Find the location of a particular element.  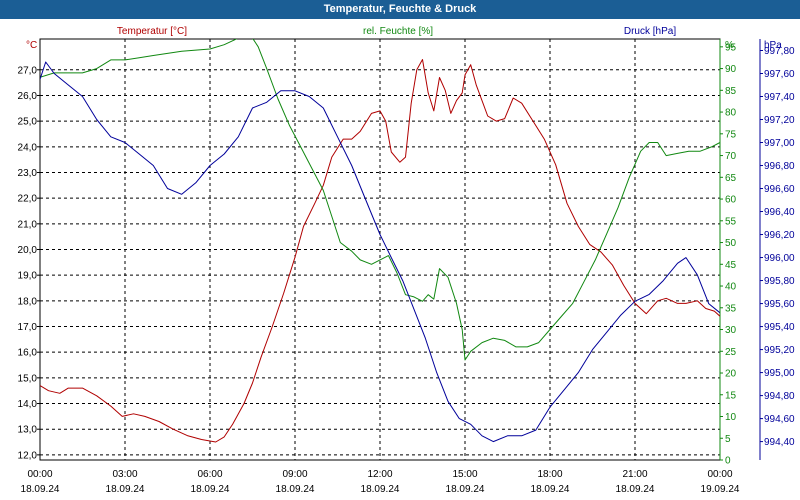

humidity-tick-label: 45 is located at coordinates (731, 265).